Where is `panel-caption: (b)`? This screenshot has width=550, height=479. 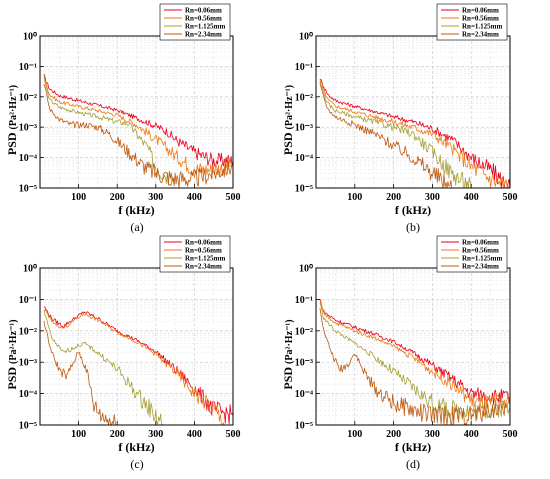
panel-caption: (b) is located at coordinates (413, 227).